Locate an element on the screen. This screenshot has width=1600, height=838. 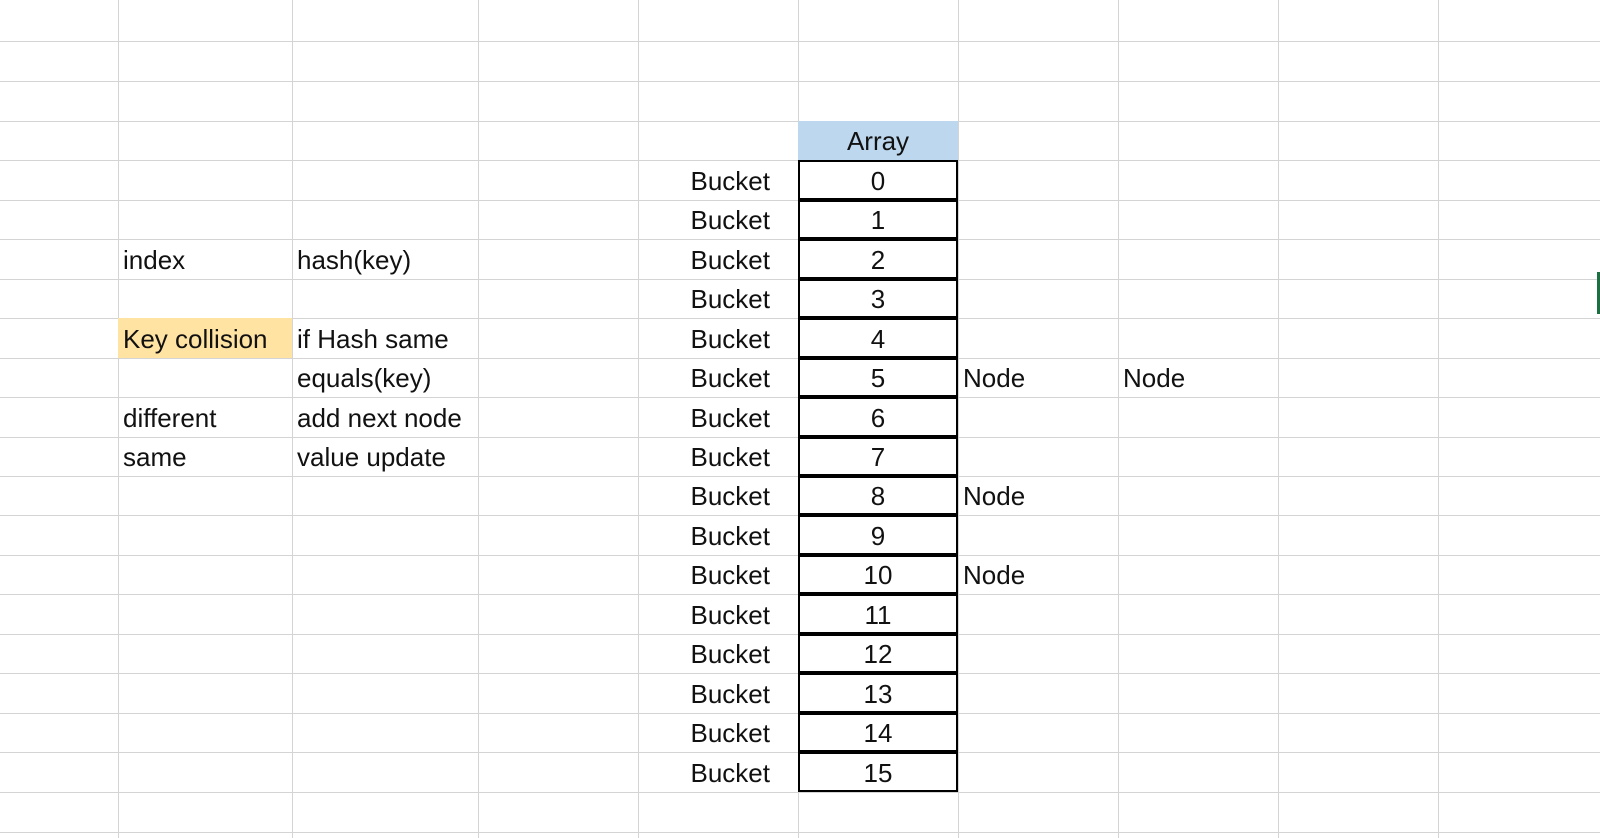
array-index-cell: 12 is located at coordinates (878, 653).